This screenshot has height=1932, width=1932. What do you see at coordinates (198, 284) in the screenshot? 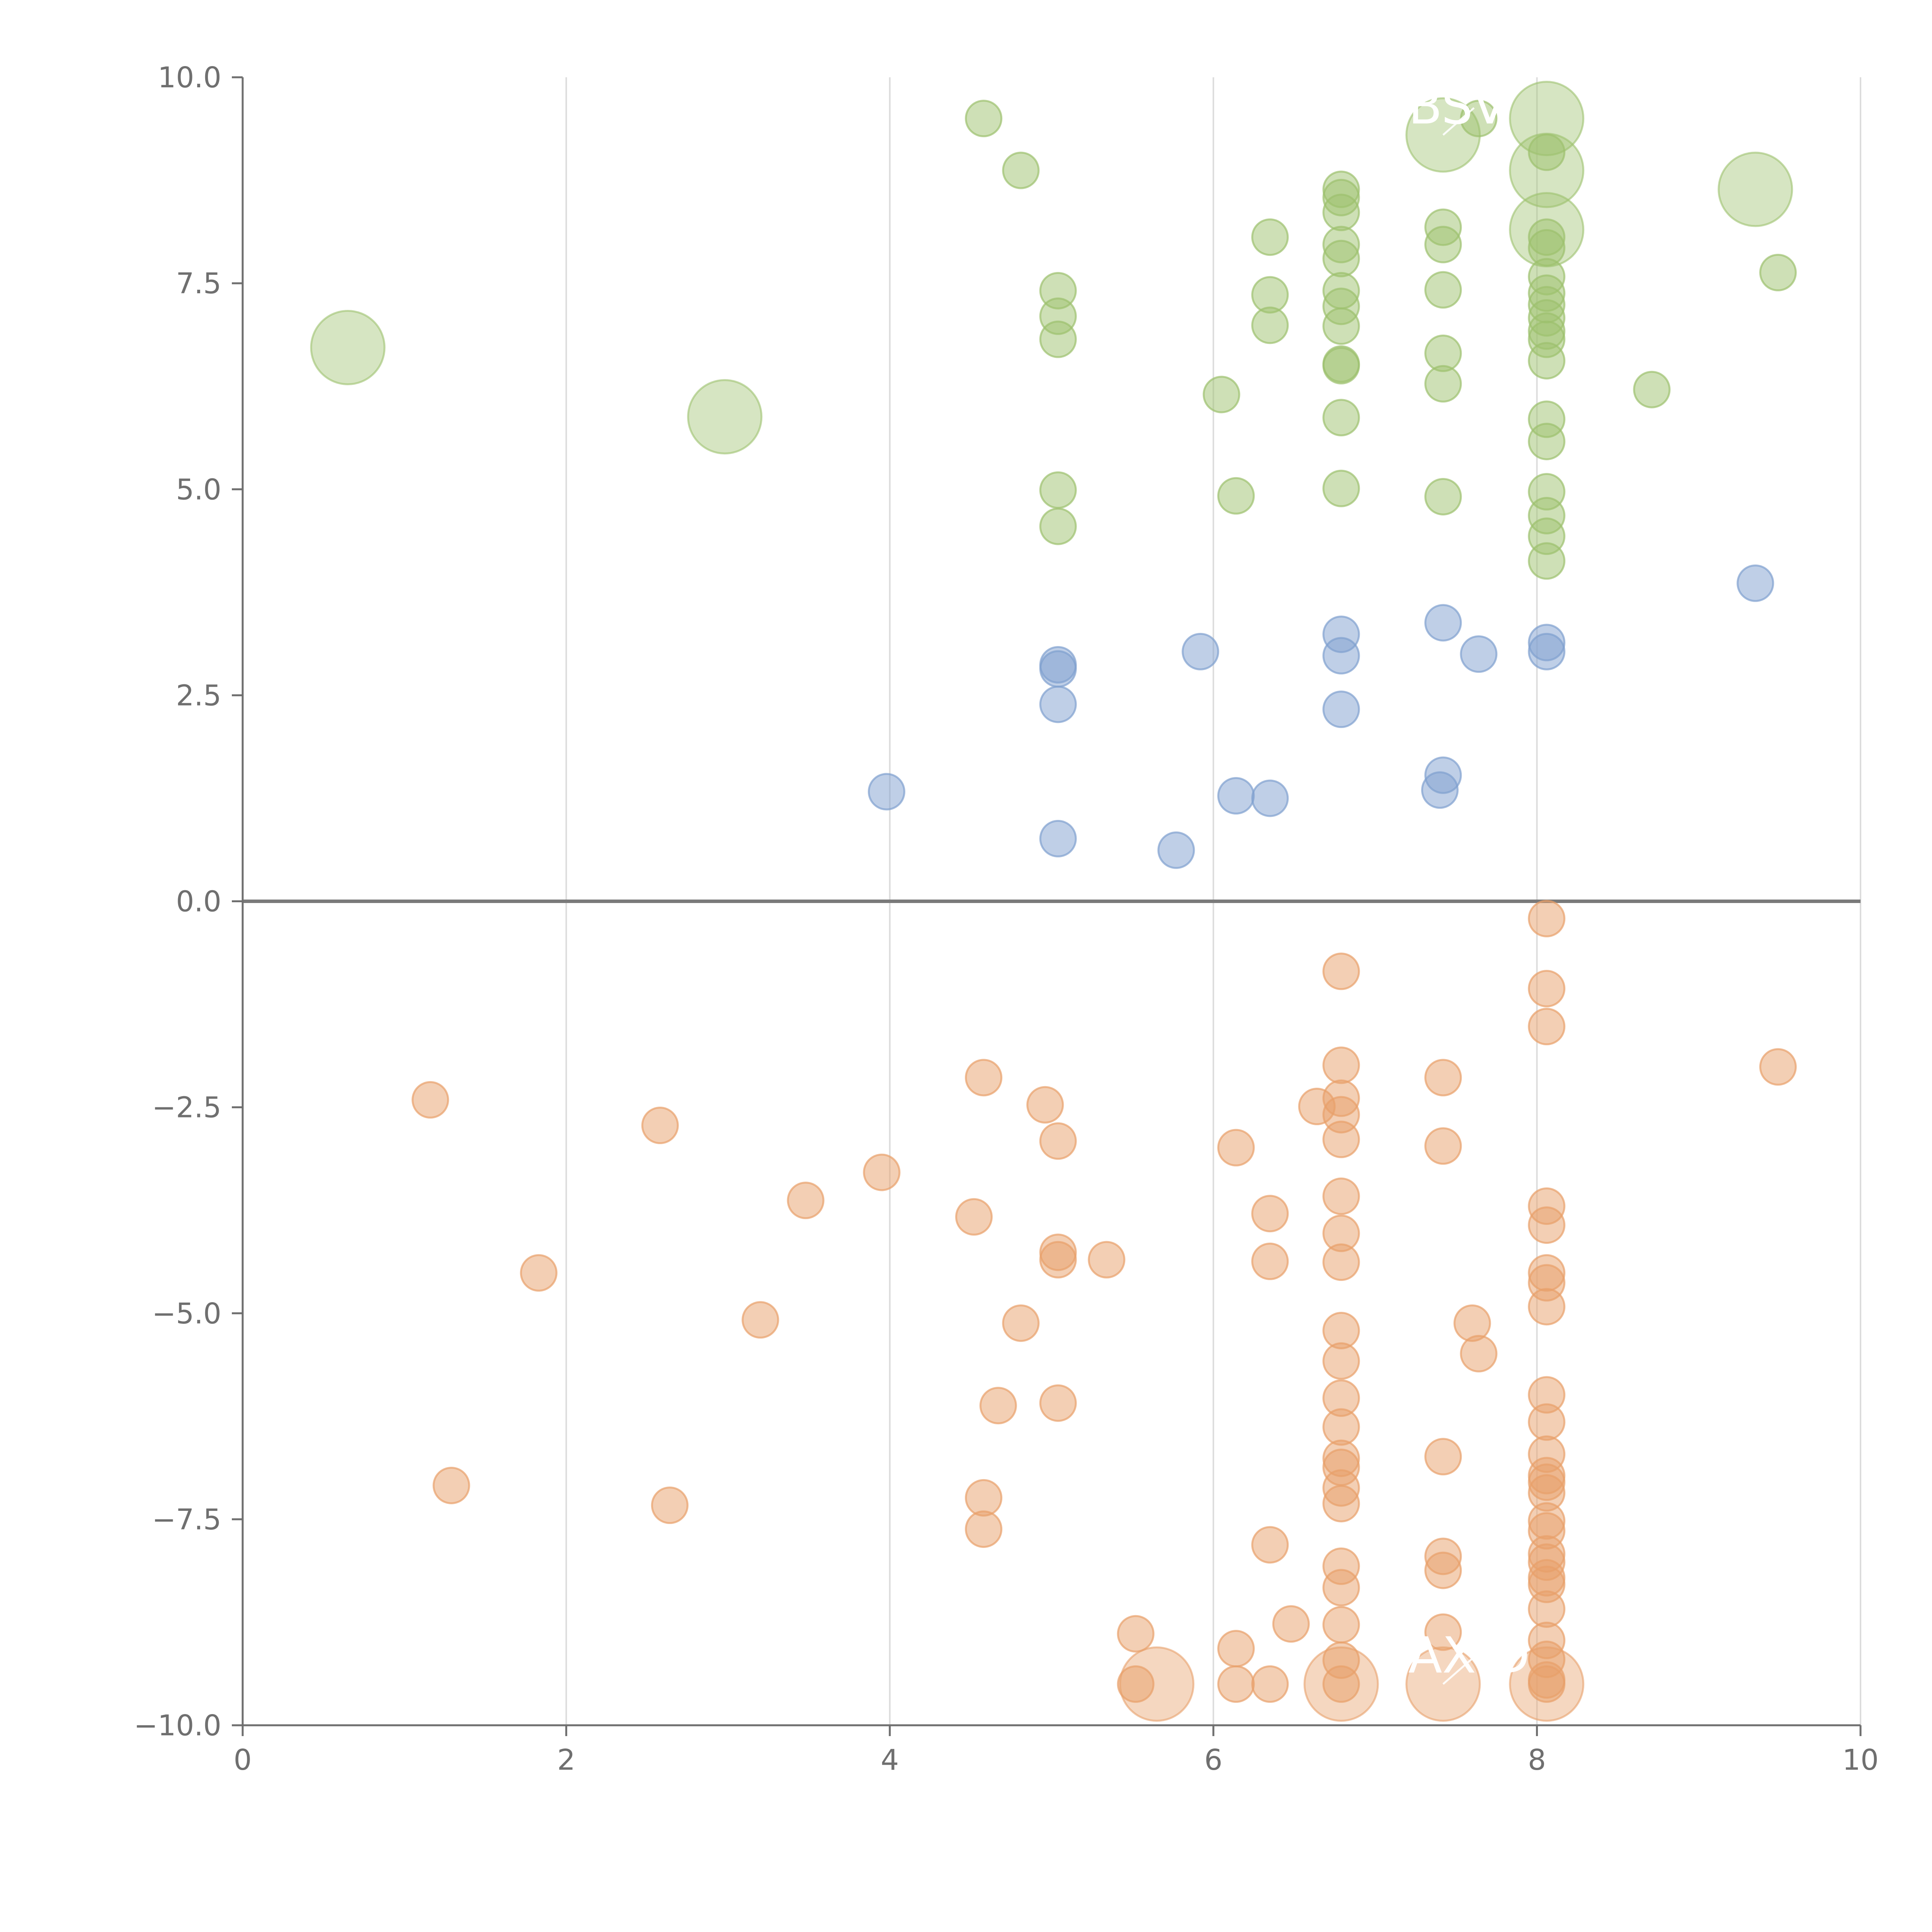
I see `y-tick-label: 7.5` at bounding box center [198, 284].